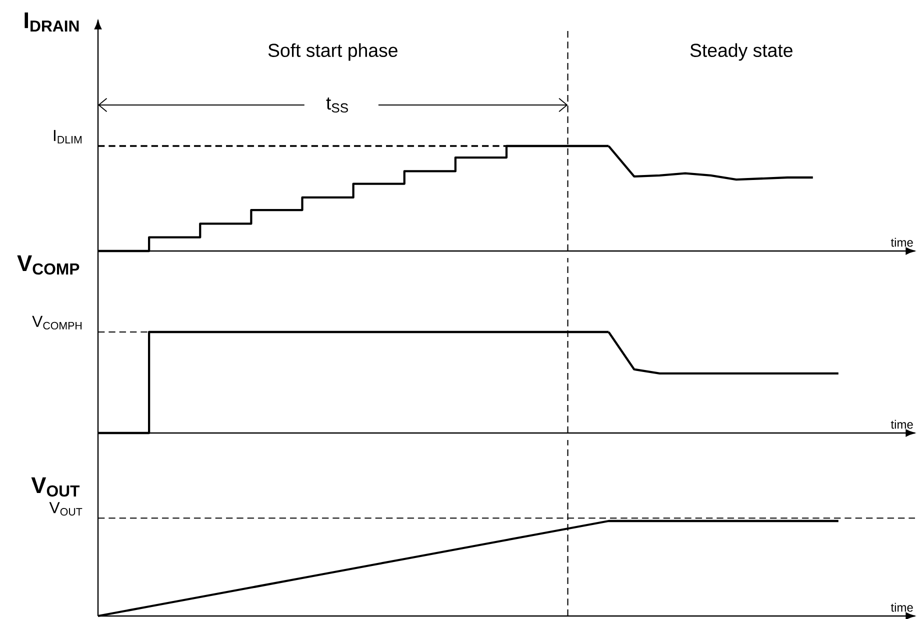  What do you see at coordinates (333, 52) in the screenshot?
I see `text: Soft start phase` at bounding box center [333, 52].